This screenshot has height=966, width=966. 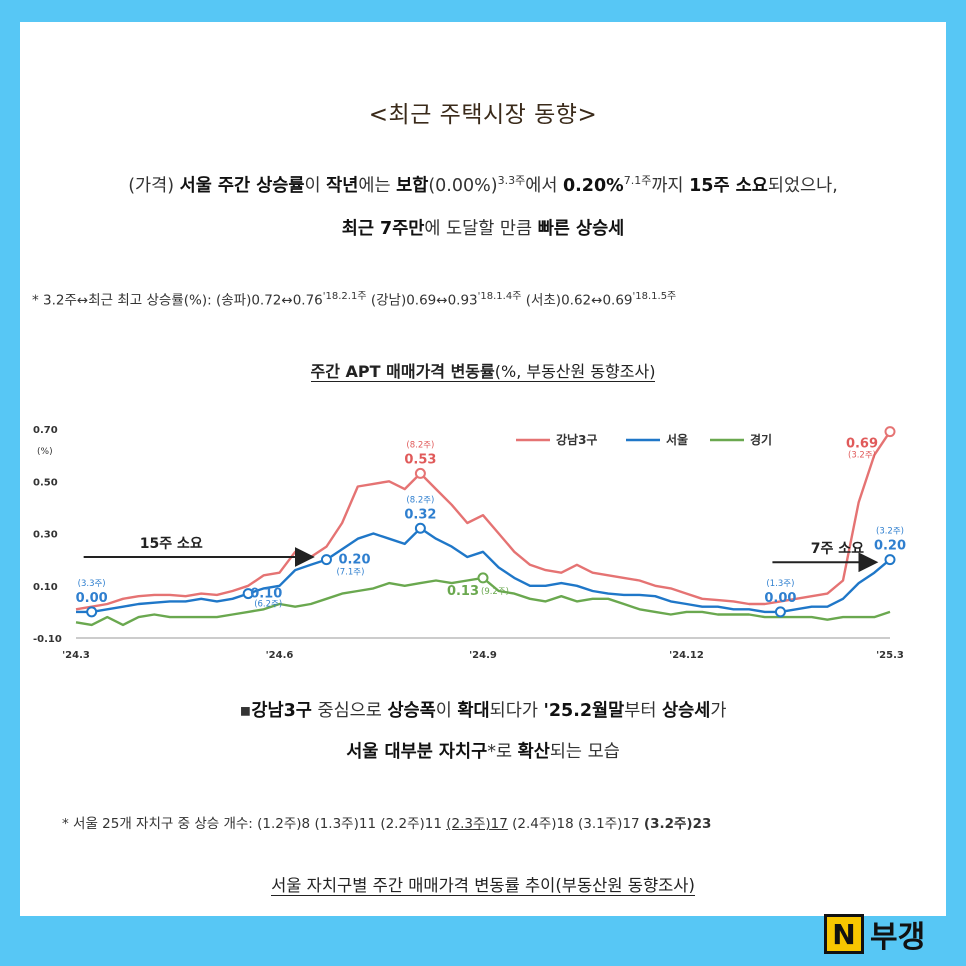 I want to click on page-title: <최근 주택시장 동향>, so click(x=483, y=115).